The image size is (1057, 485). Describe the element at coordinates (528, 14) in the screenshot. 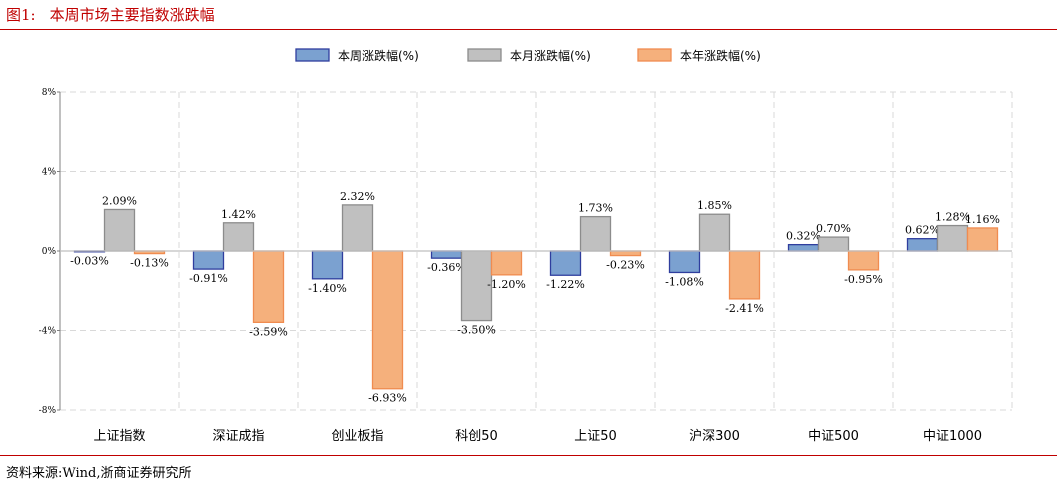

I see `figure-header: 图1: 本周市场主要指数涨跌幅` at that location.